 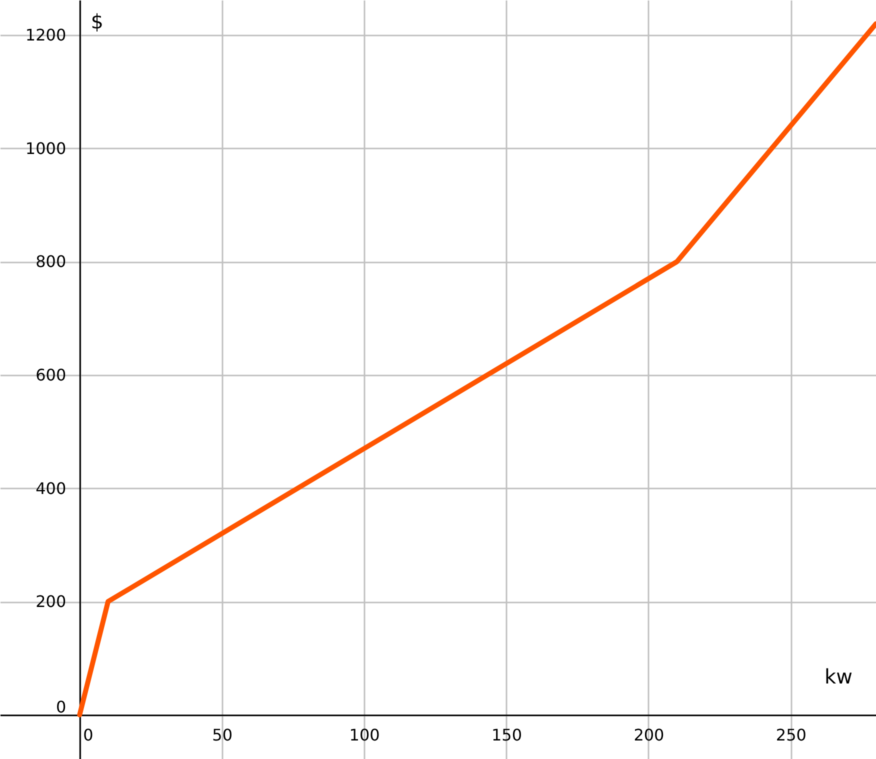 I want to click on y-tick-label: 1200, so click(x=45, y=35).